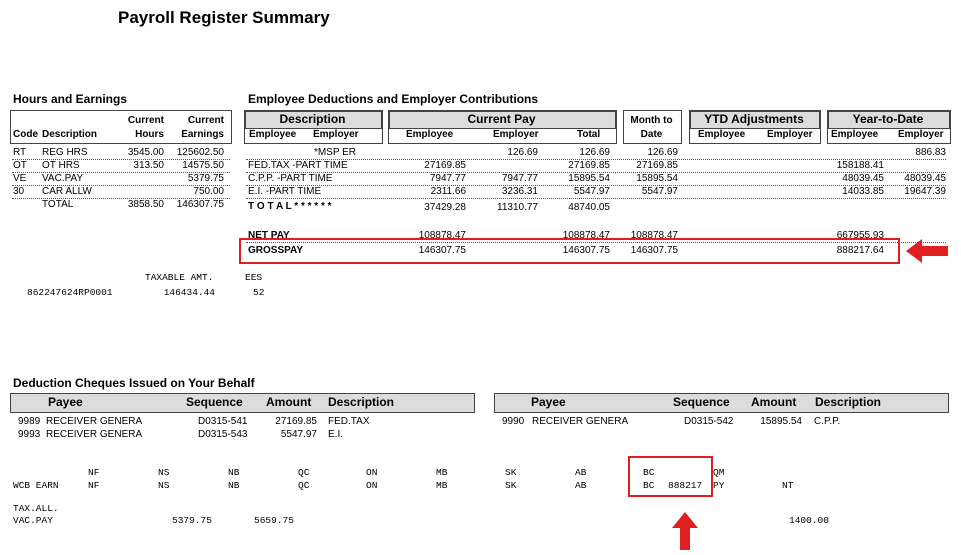  Describe the element at coordinates (298, 434) in the screenshot. I see `cheque-amount: 5547.97` at that location.